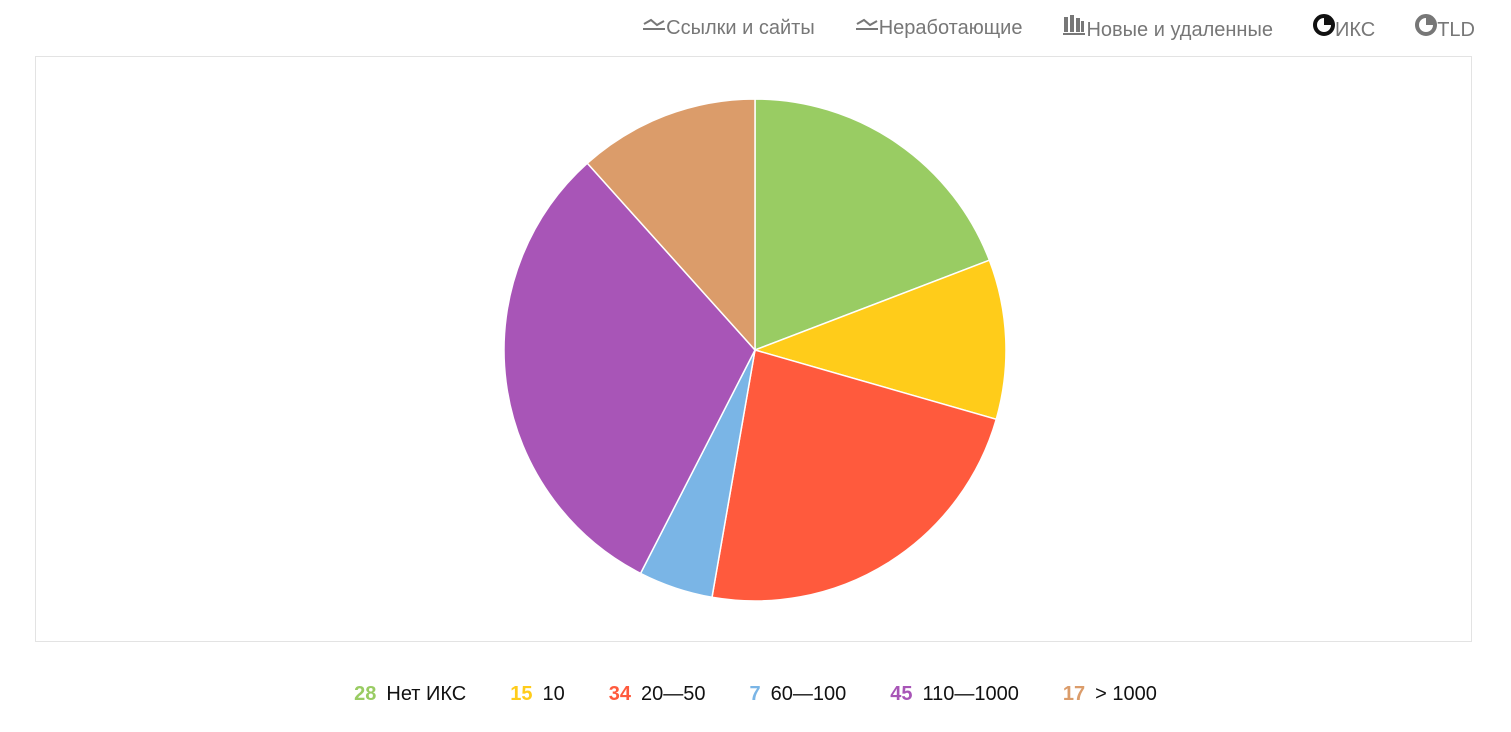  I want to click on legend-value: 17, so click(1074, 694).